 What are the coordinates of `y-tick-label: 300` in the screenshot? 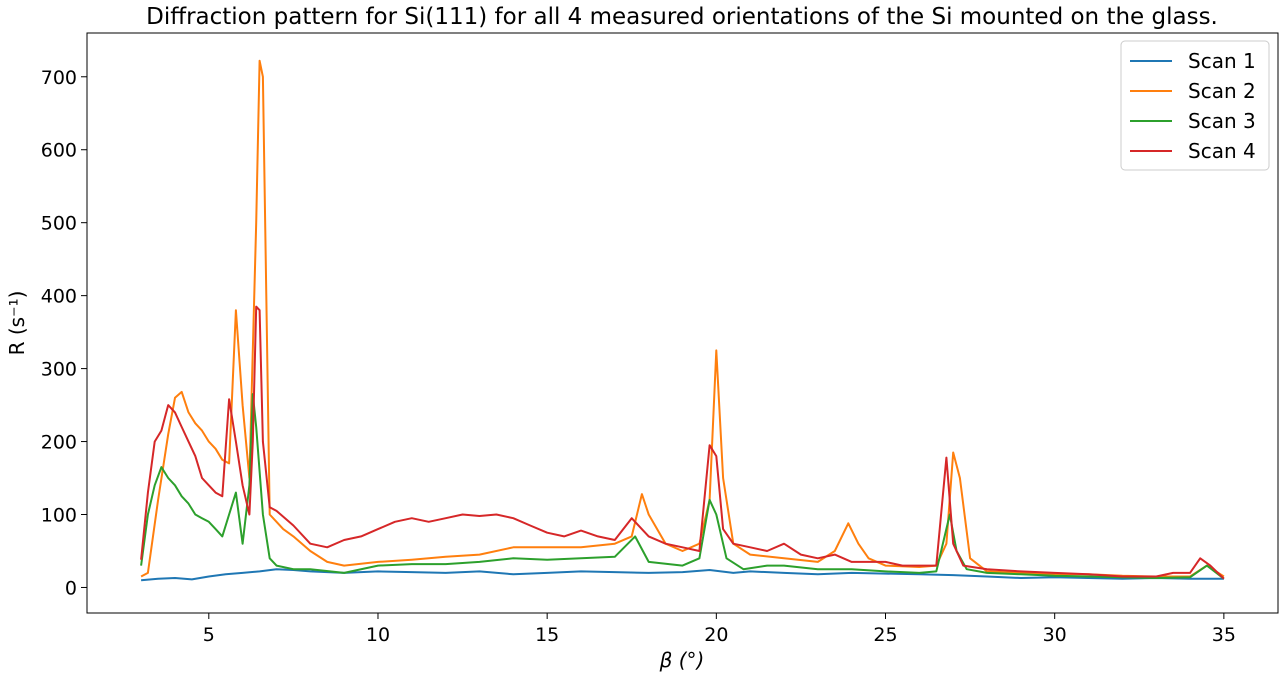 It's located at (59, 370).